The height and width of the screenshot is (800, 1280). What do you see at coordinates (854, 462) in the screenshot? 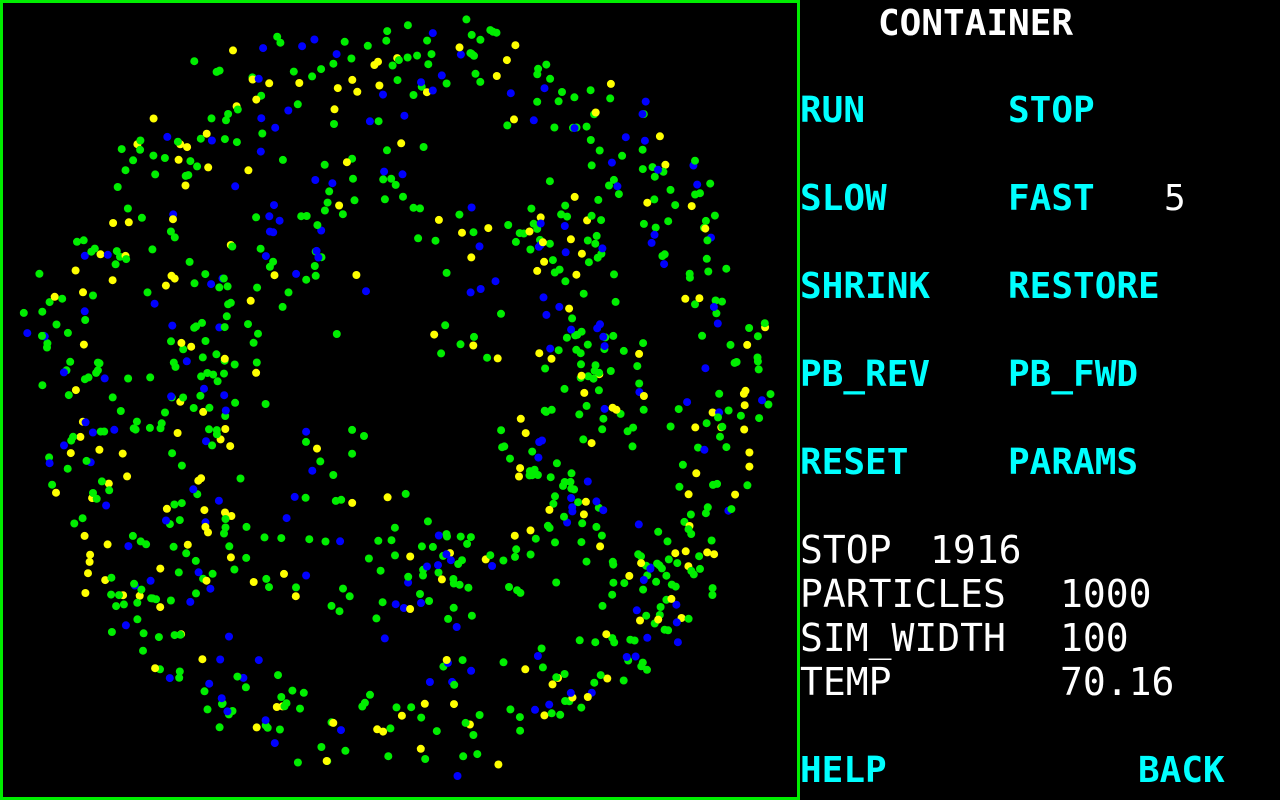
I see `reset-button: RESET` at bounding box center [854, 462].